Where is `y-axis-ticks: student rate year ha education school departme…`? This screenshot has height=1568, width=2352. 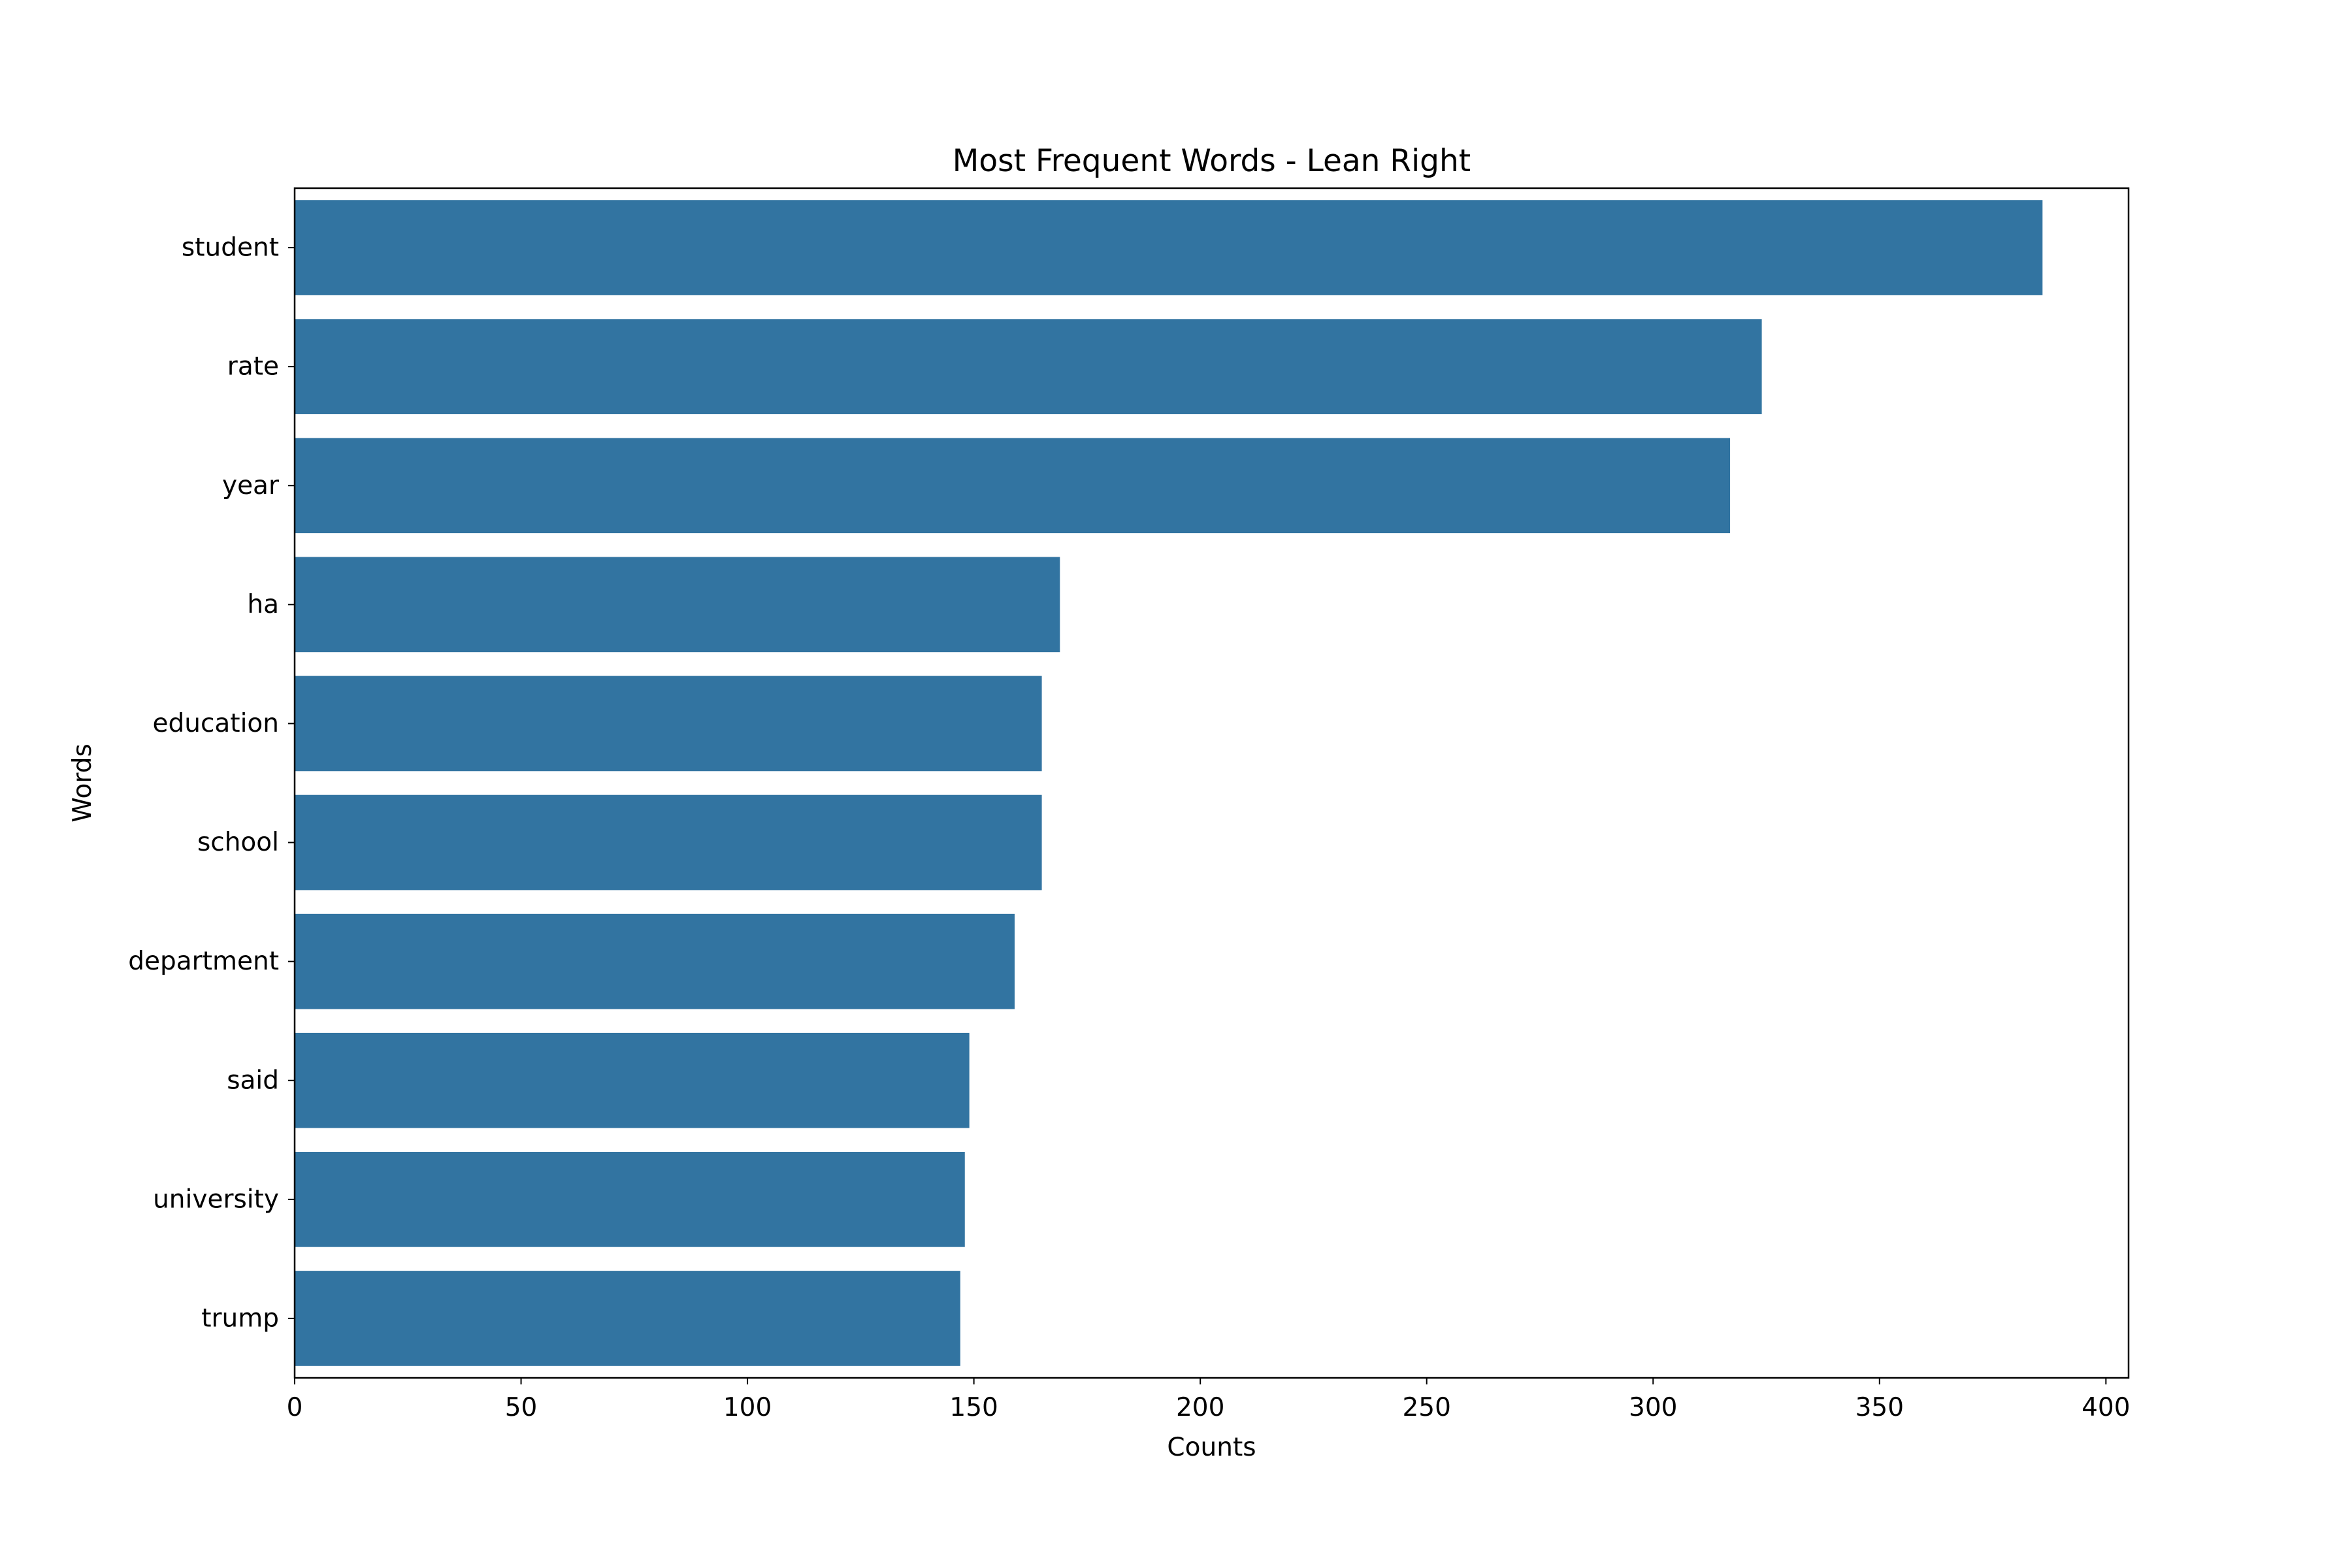 y-axis-ticks: student rate year ha education school departme… is located at coordinates (211, 783).